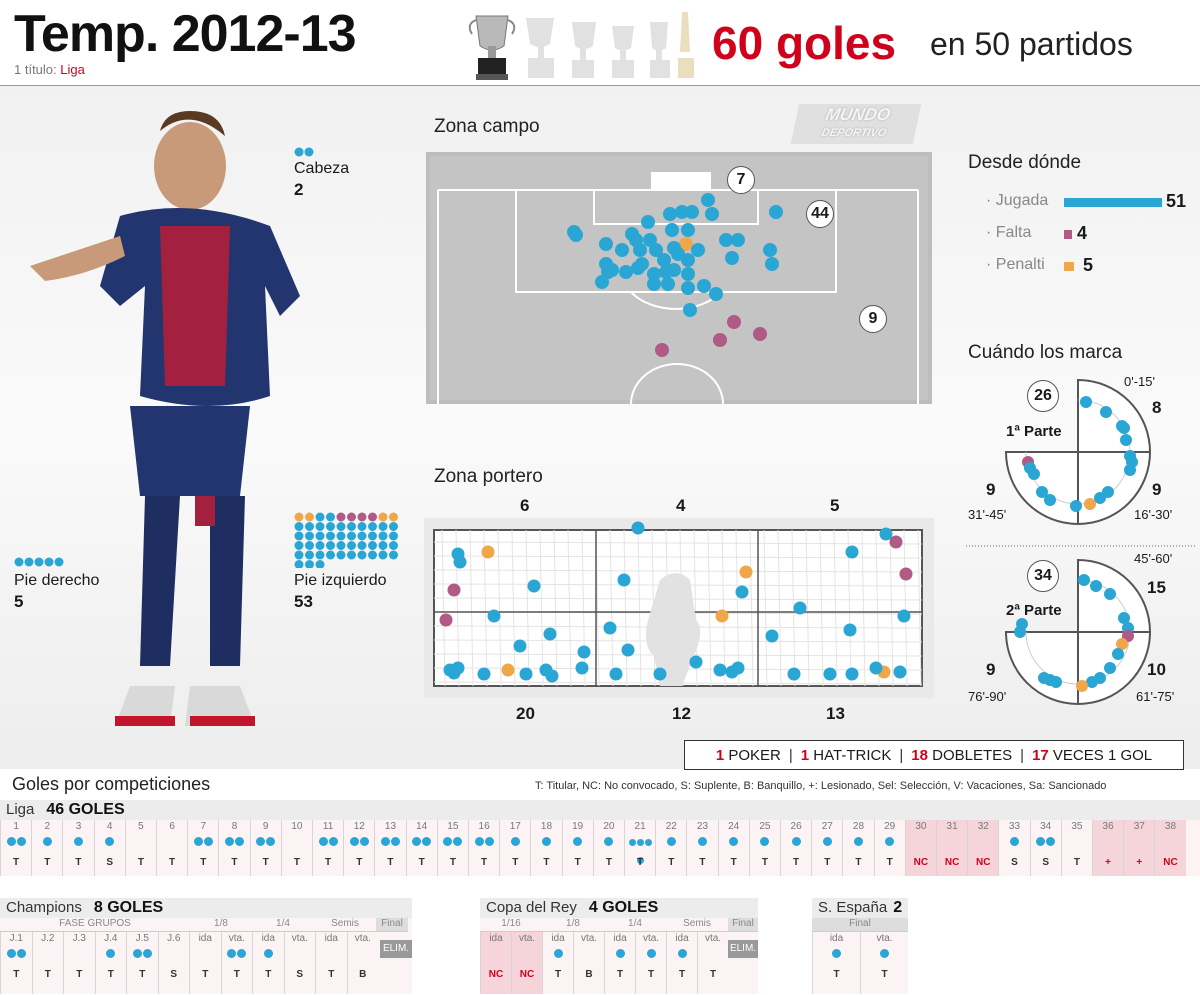  What do you see at coordinates (79, 938) in the screenshot?
I see `match-number: J.3` at bounding box center [79, 938].